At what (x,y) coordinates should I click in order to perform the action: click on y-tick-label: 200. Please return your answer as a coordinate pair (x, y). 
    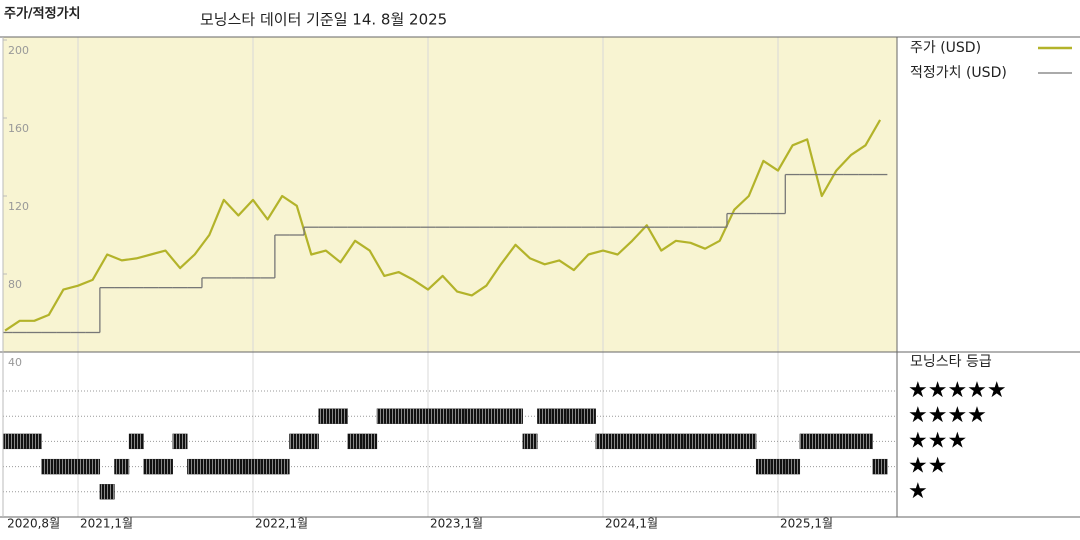
    Looking at the image, I should click on (18, 50).